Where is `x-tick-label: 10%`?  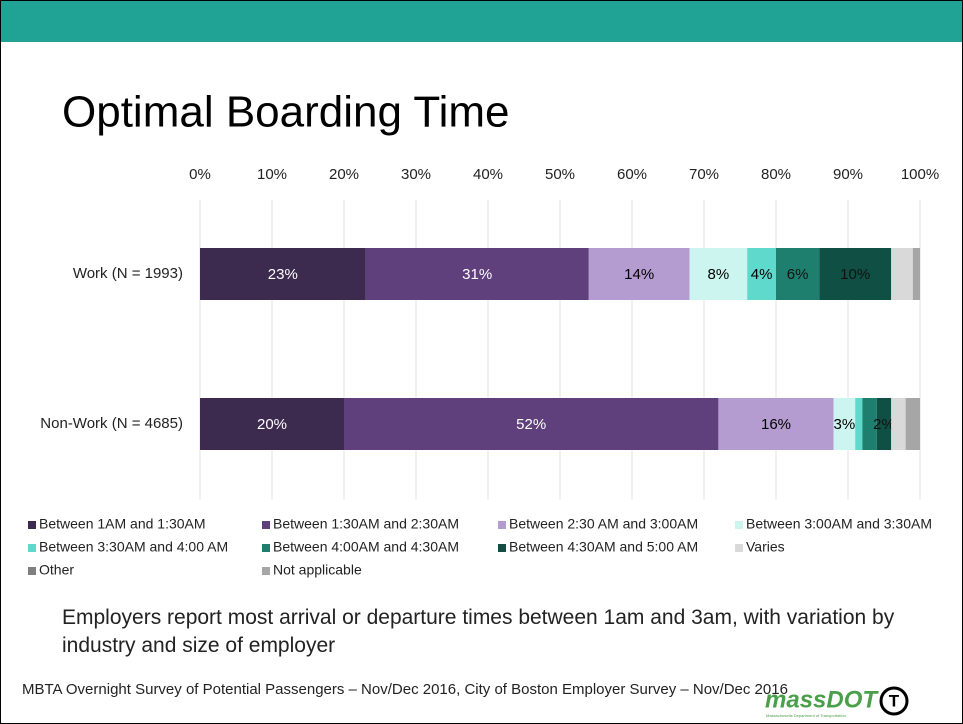
x-tick-label: 10% is located at coordinates (272, 174).